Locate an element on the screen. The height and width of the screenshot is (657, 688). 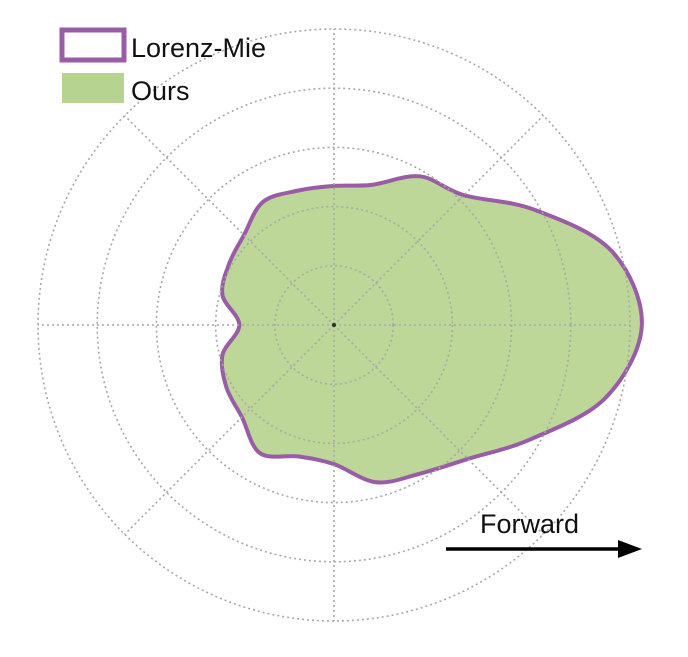
center-dot is located at coordinates (334, 325).